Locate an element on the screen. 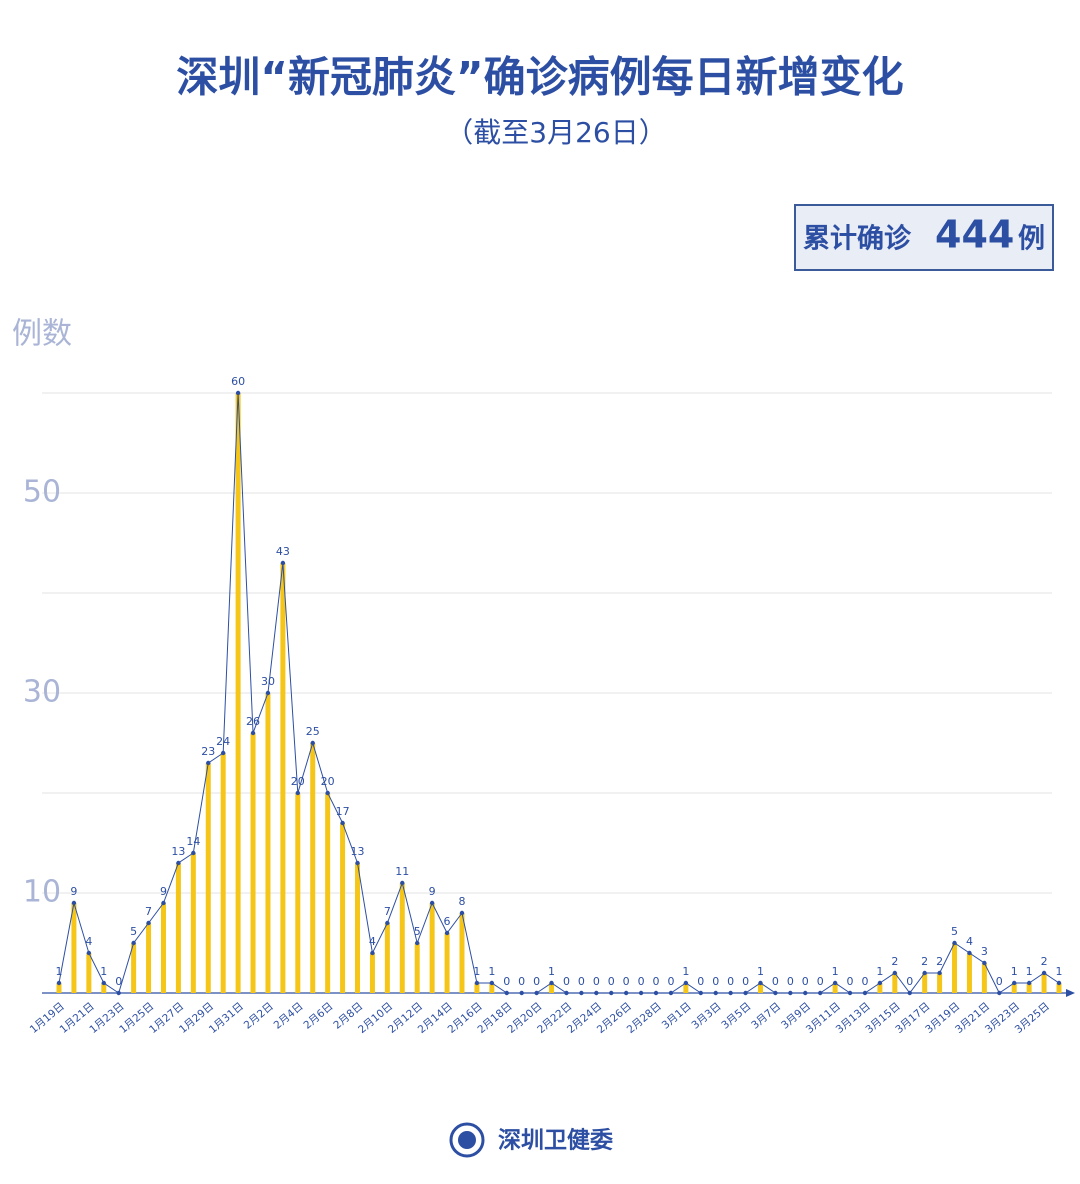 Image resolution: width=1080 pixels, height=1184 pixels. x-tick-label: 3月1日 is located at coordinates (677, 1015).